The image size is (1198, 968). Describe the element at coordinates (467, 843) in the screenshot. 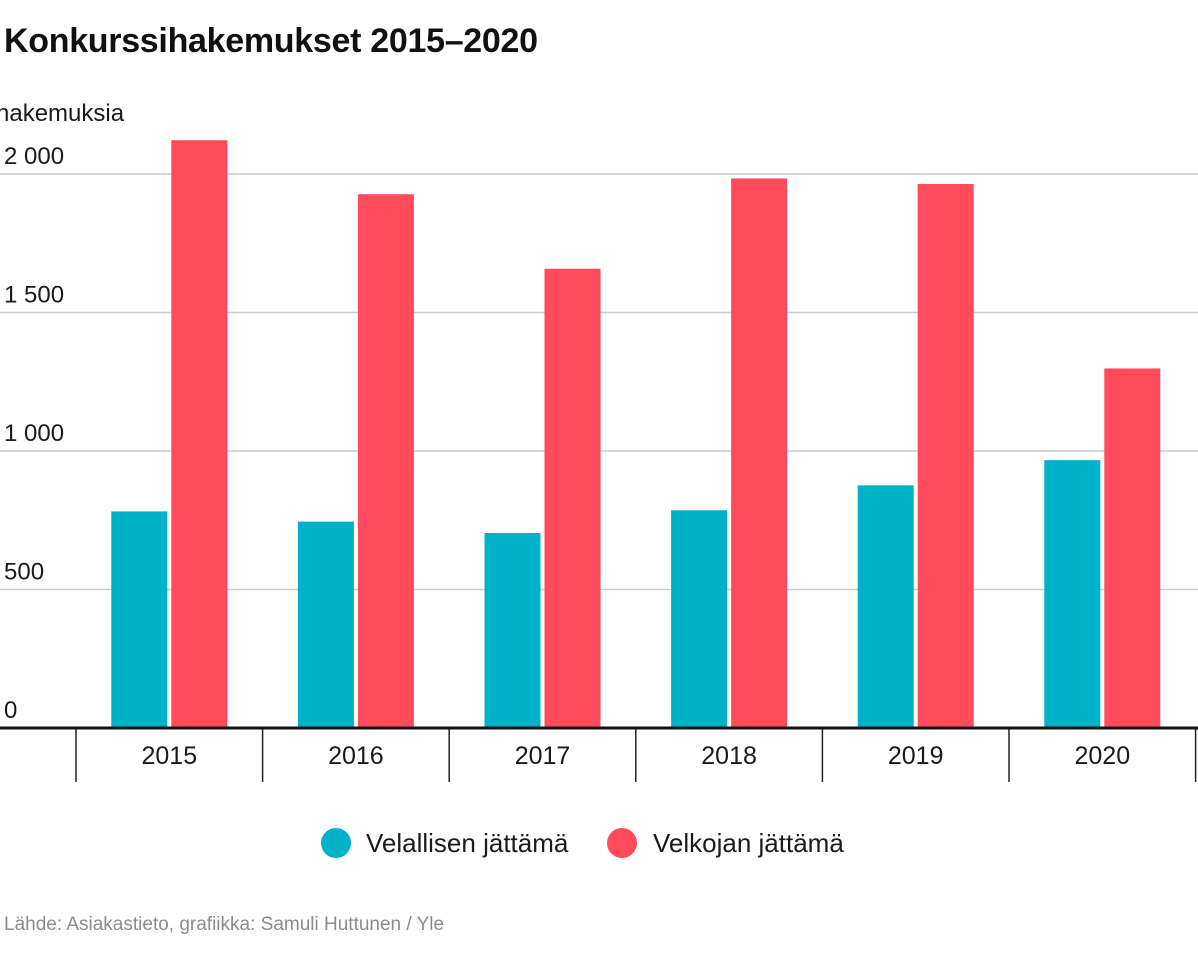

I see `legend-label: Velallisen jättämä` at that location.